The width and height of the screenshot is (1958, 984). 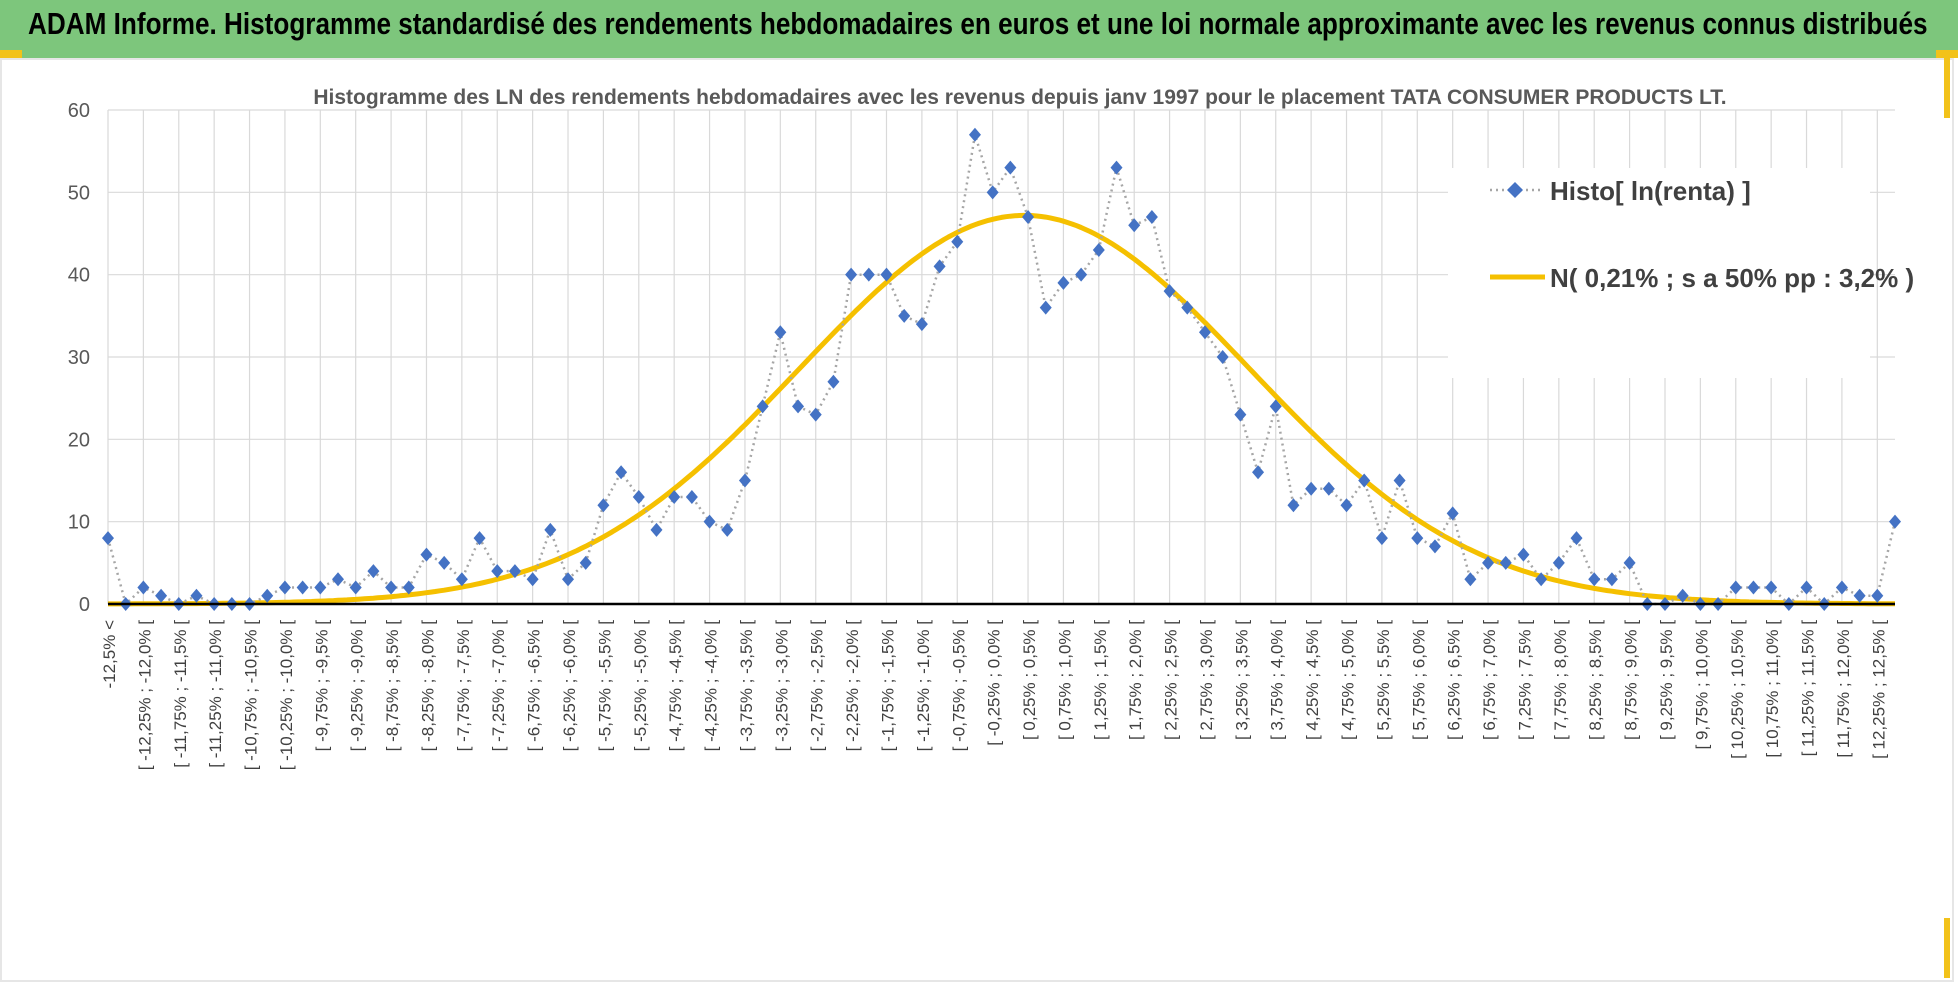 I want to click on x-tick-label: [ 3,25% ; 3,5% [, so click(x=1241, y=680).